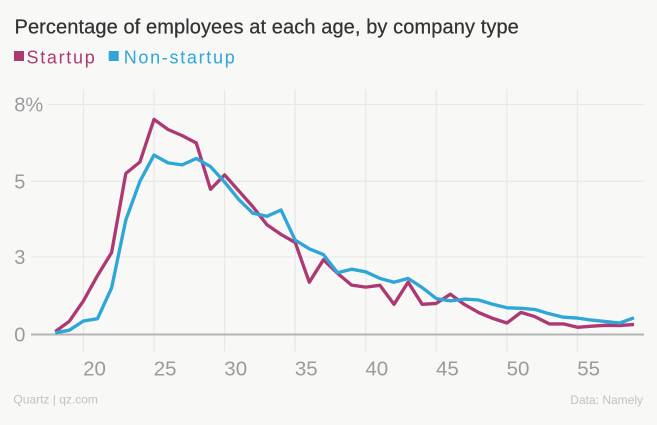  Describe the element at coordinates (447, 369) in the screenshot. I see `svg-text: 45` at that location.